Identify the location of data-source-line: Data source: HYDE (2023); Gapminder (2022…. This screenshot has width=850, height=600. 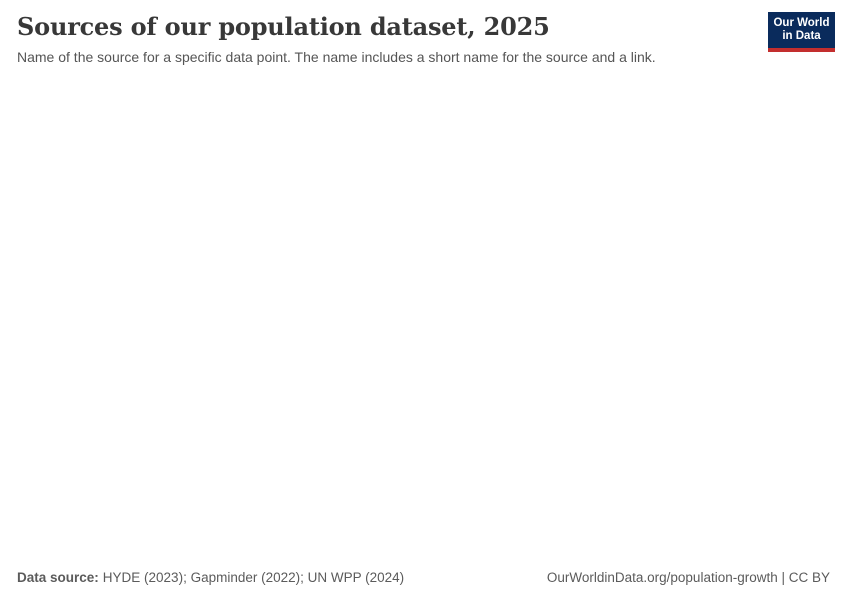
(210, 578).